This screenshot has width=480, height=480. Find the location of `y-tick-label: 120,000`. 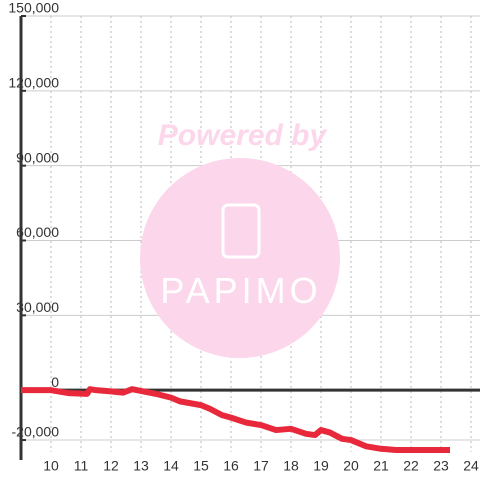

y-tick-label: 120,000 is located at coordinates (33, 83).